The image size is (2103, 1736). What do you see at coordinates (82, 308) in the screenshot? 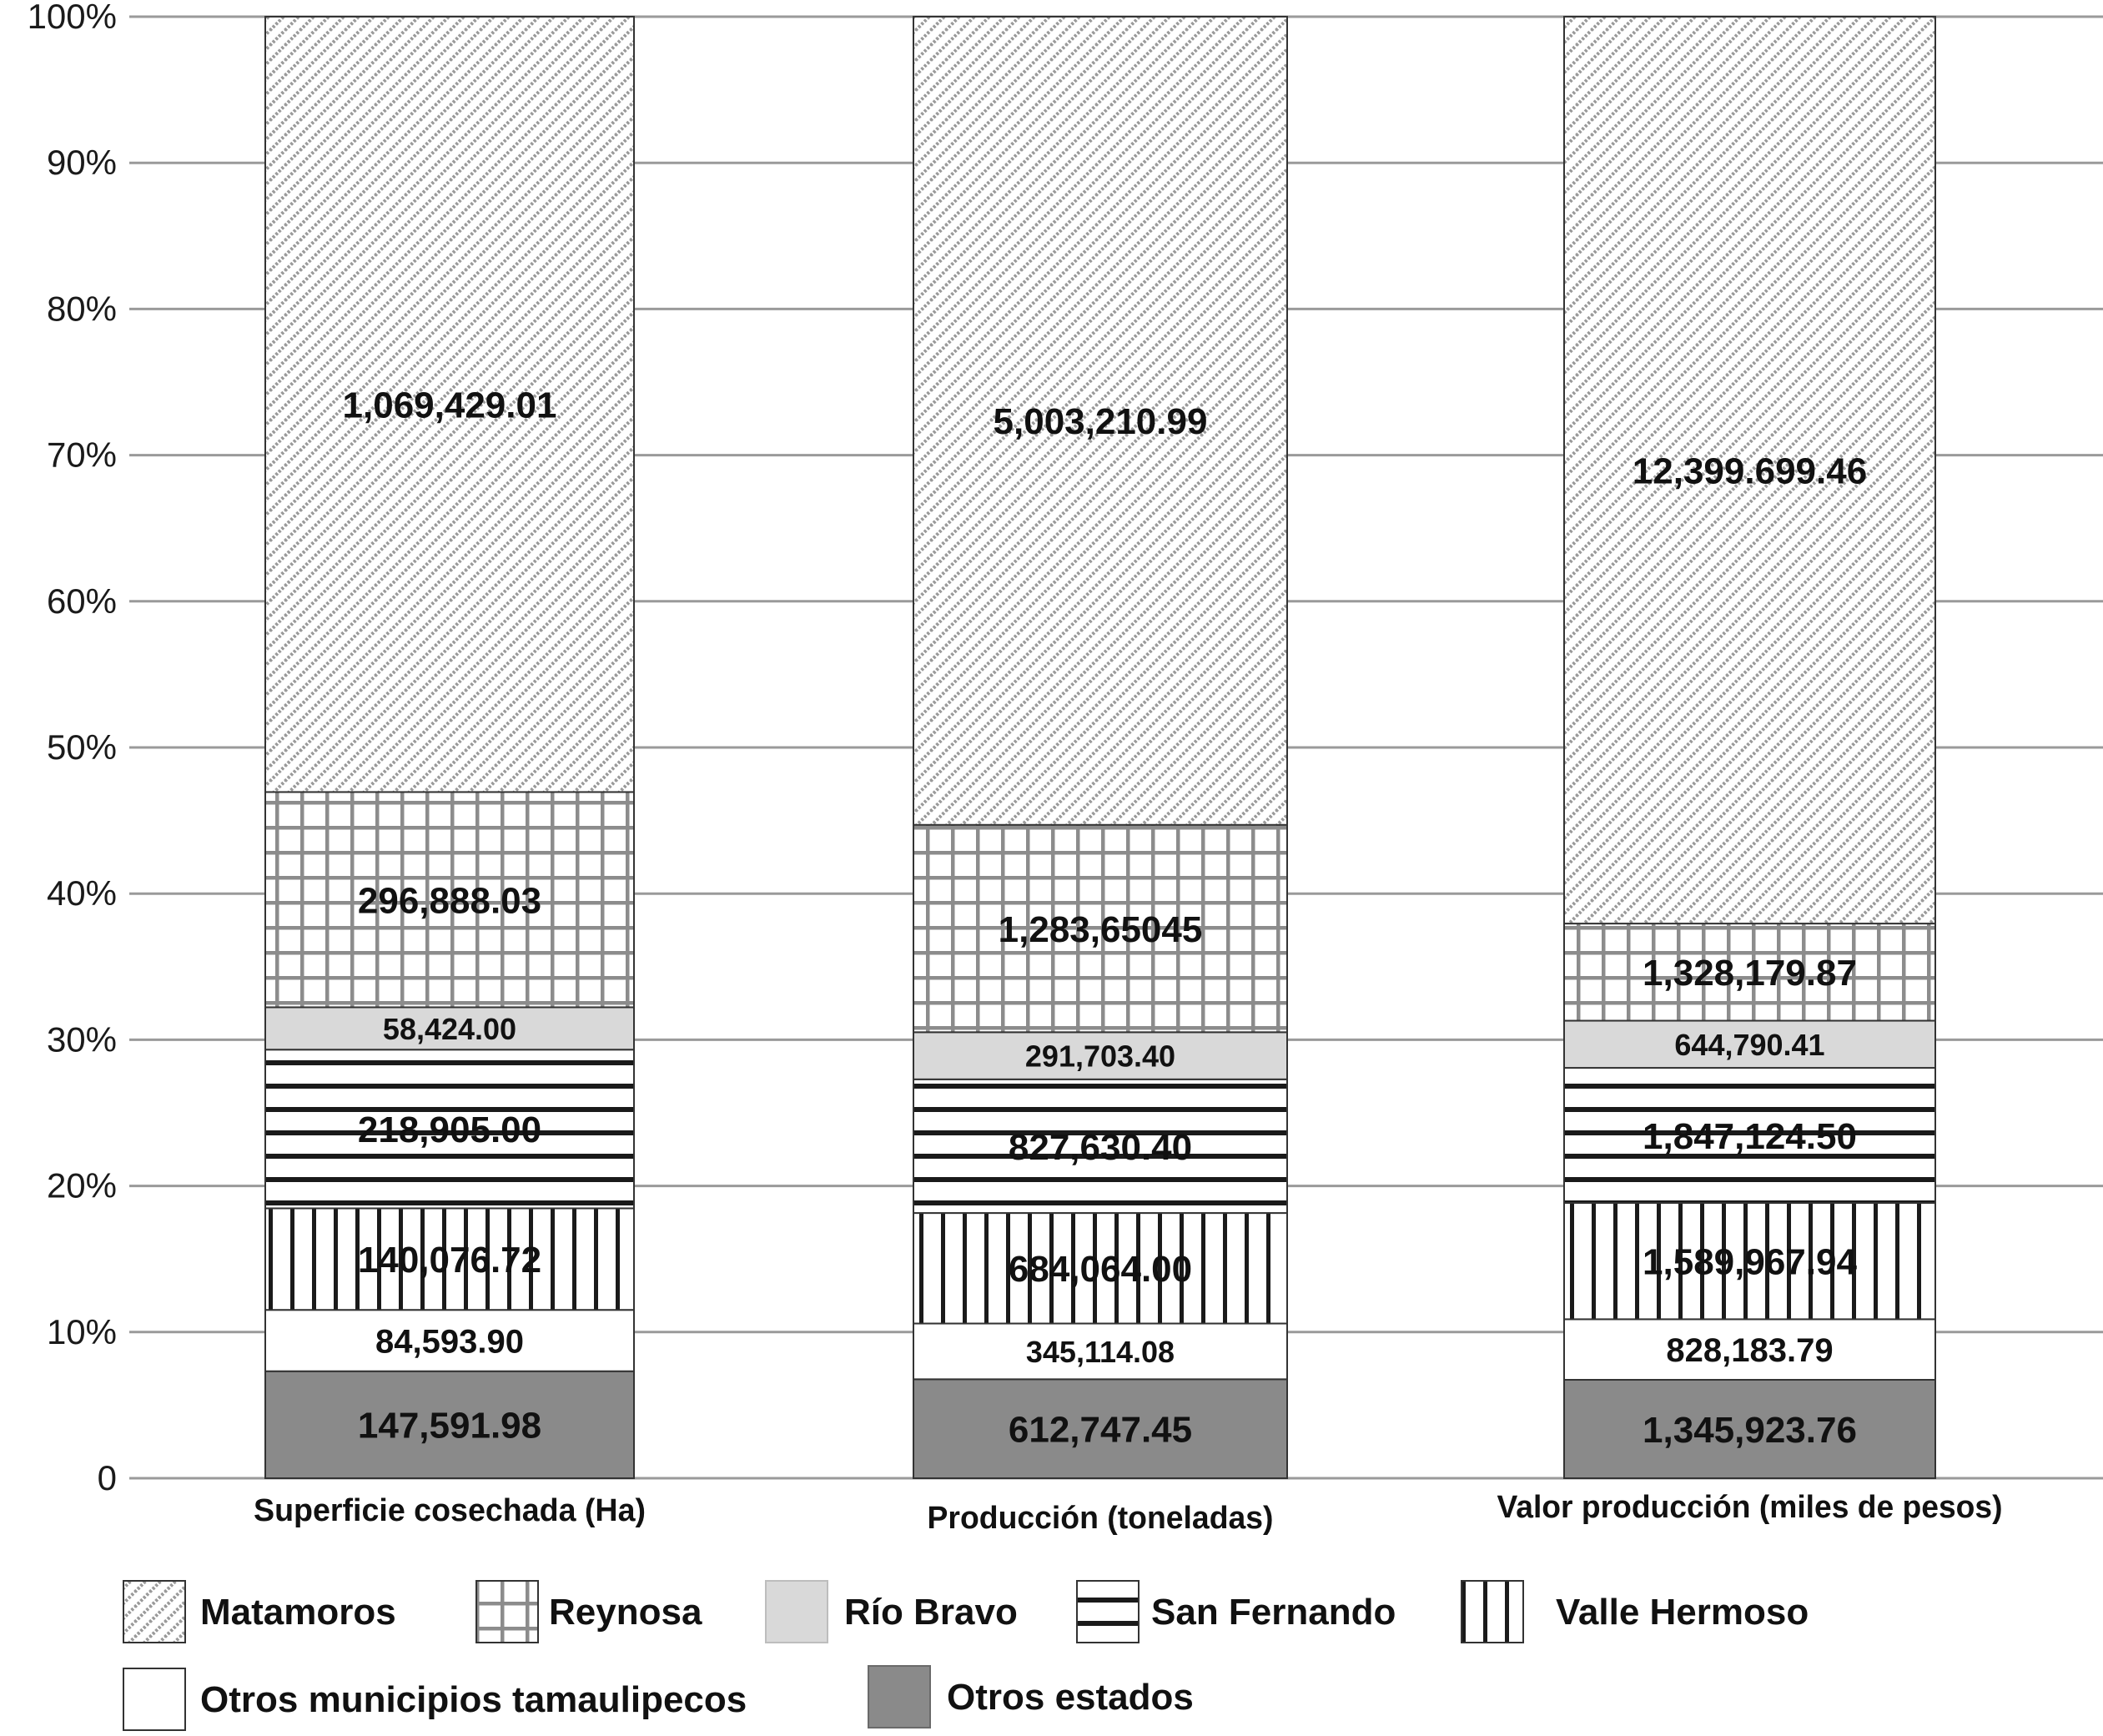
I see `y-tick-label: 80%` at bounding box center [82, 308].